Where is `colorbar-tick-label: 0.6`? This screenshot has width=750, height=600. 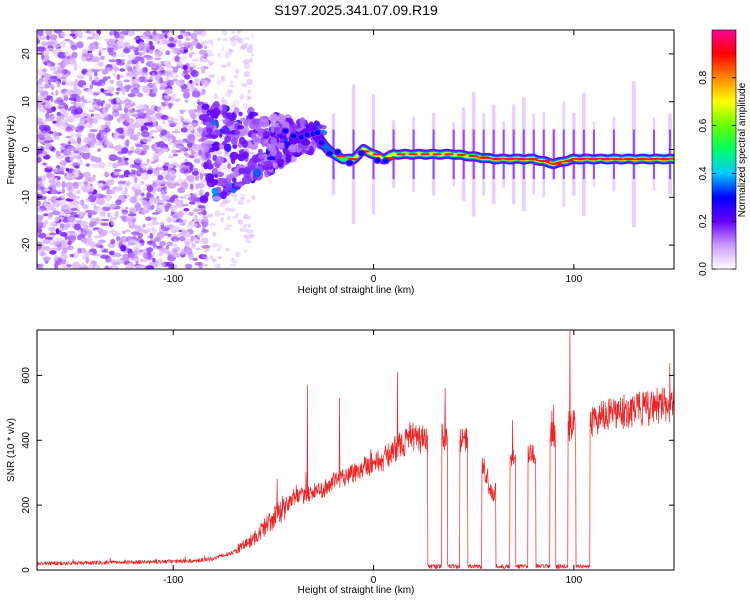
colorbar-tick-label: 0.6 is located at coordinates (703, 125).